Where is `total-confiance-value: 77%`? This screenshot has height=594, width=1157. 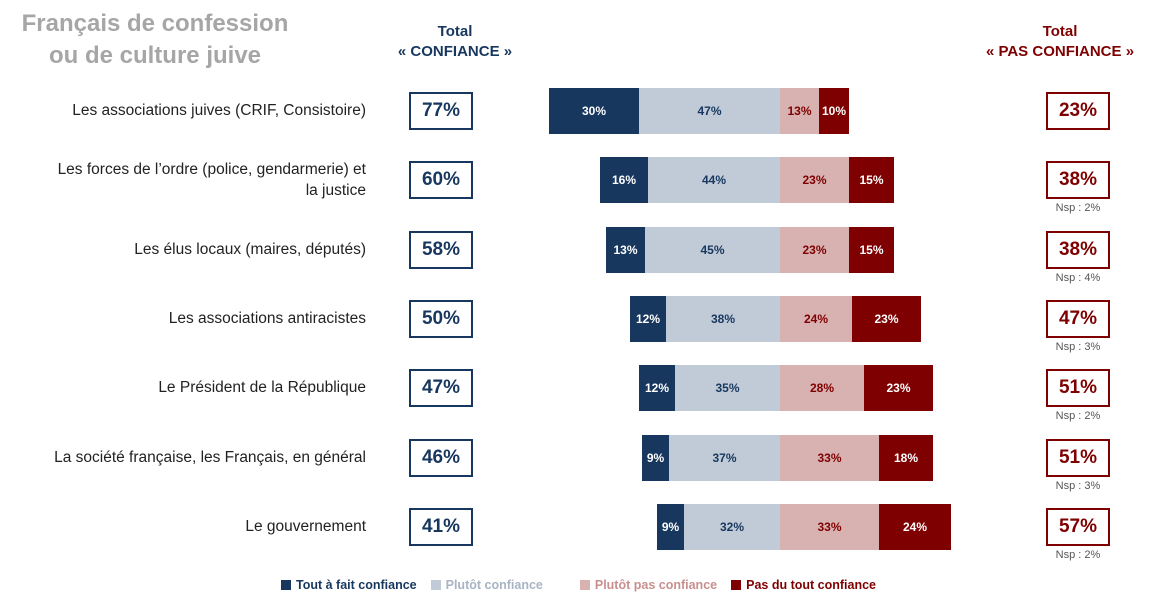
total-confiance-value: 77% is located at coordinates (441, 111).